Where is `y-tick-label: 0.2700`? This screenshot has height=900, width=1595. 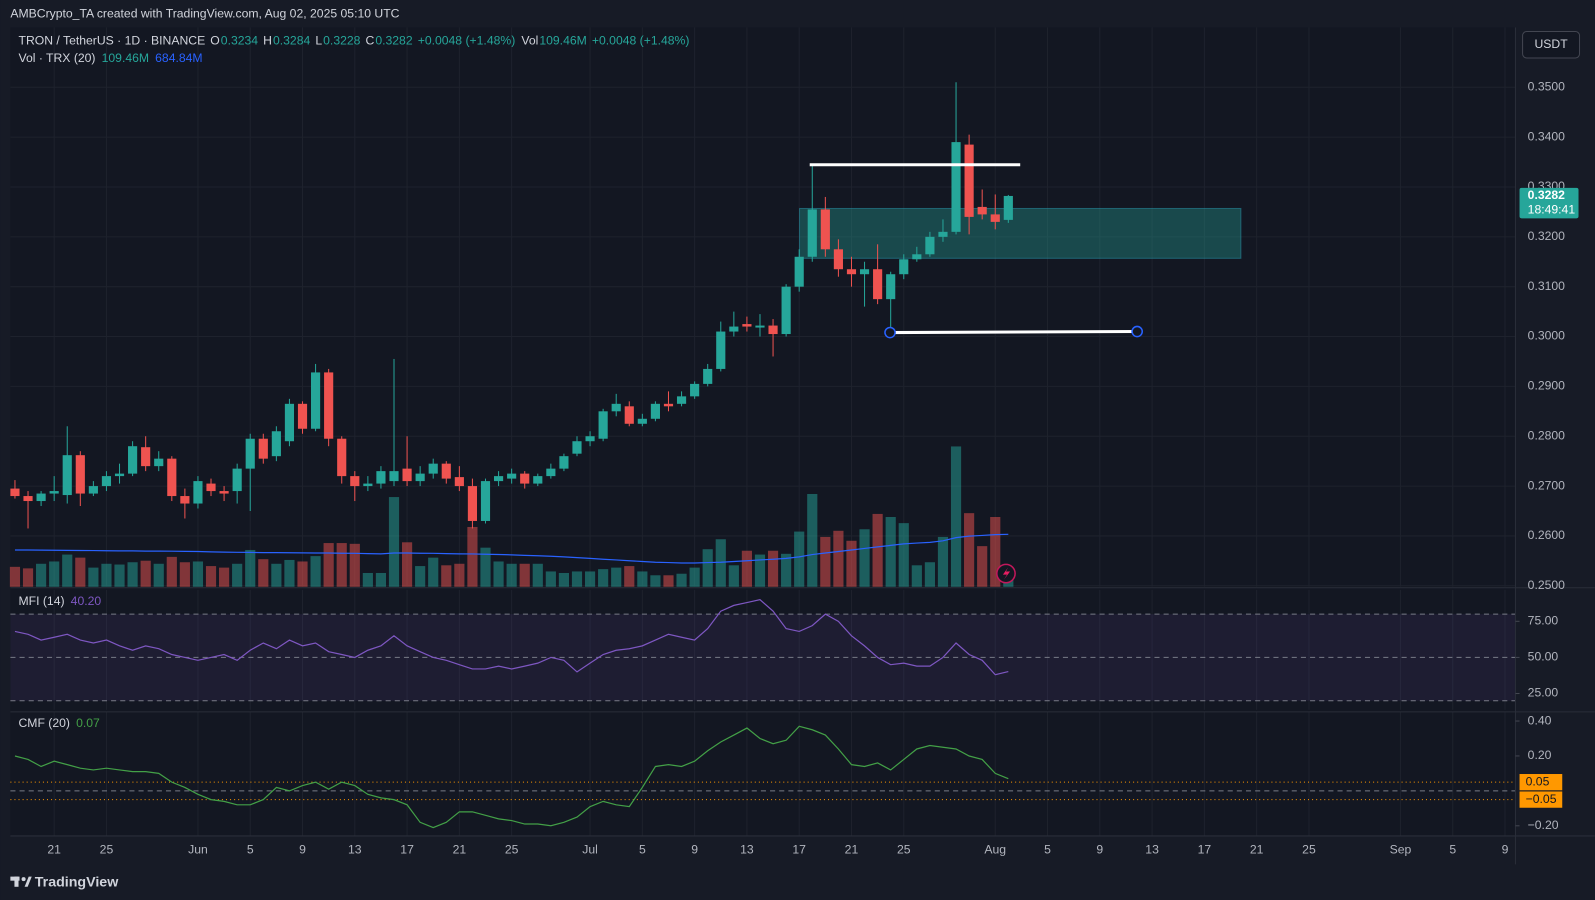
y-tick-label: 0.2700 is located at coordinates (1546, 485).